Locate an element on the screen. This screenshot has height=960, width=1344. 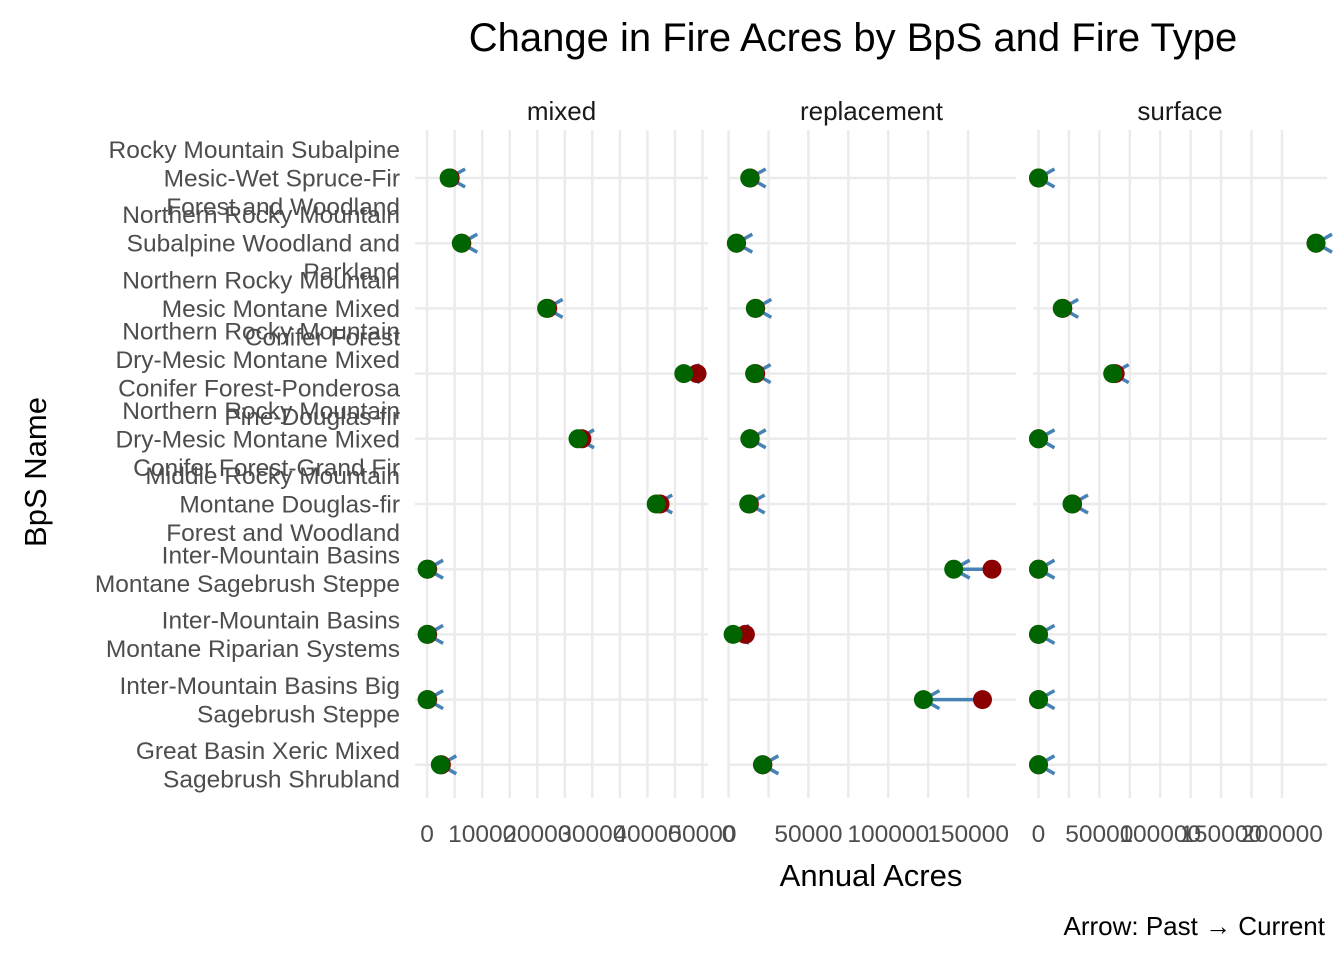
category-label-line: Sagebrush Steppe is located at coordinates (298, 714).